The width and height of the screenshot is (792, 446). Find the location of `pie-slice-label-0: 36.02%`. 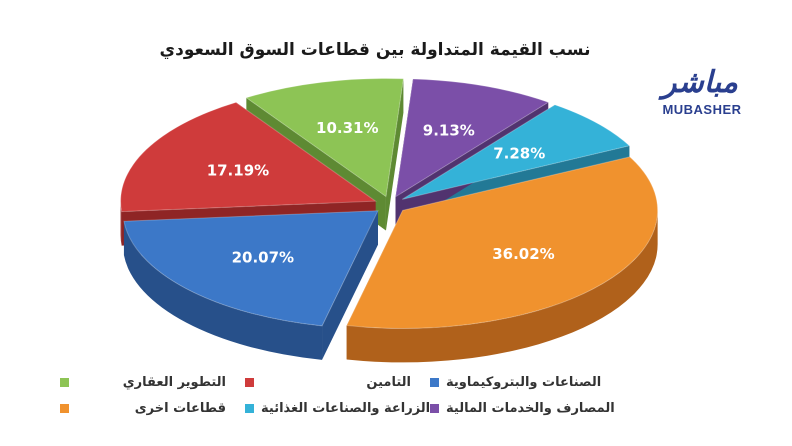

pie-slice-label-0: 36.02% is located at coordinates (523, 254).